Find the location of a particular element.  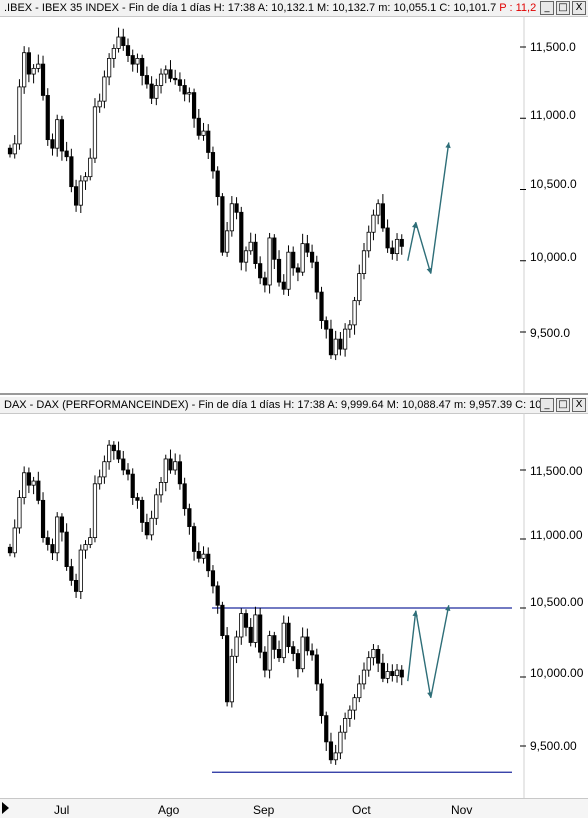

dax-y-label: 11,000.00 is located at coordinates (556, 535).